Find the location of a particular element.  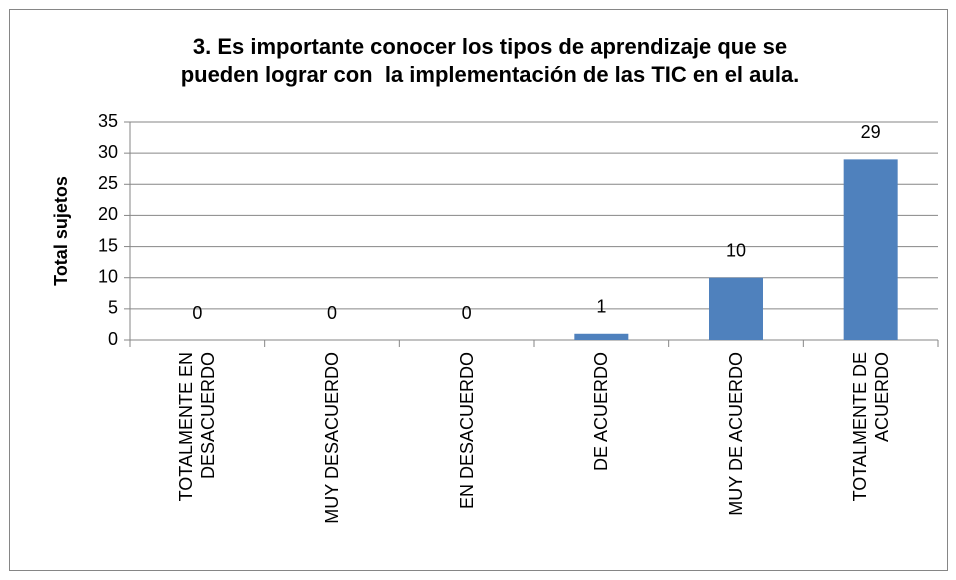

x-tick-label: EN DESACUERDO is located at coordinates (466, 431).